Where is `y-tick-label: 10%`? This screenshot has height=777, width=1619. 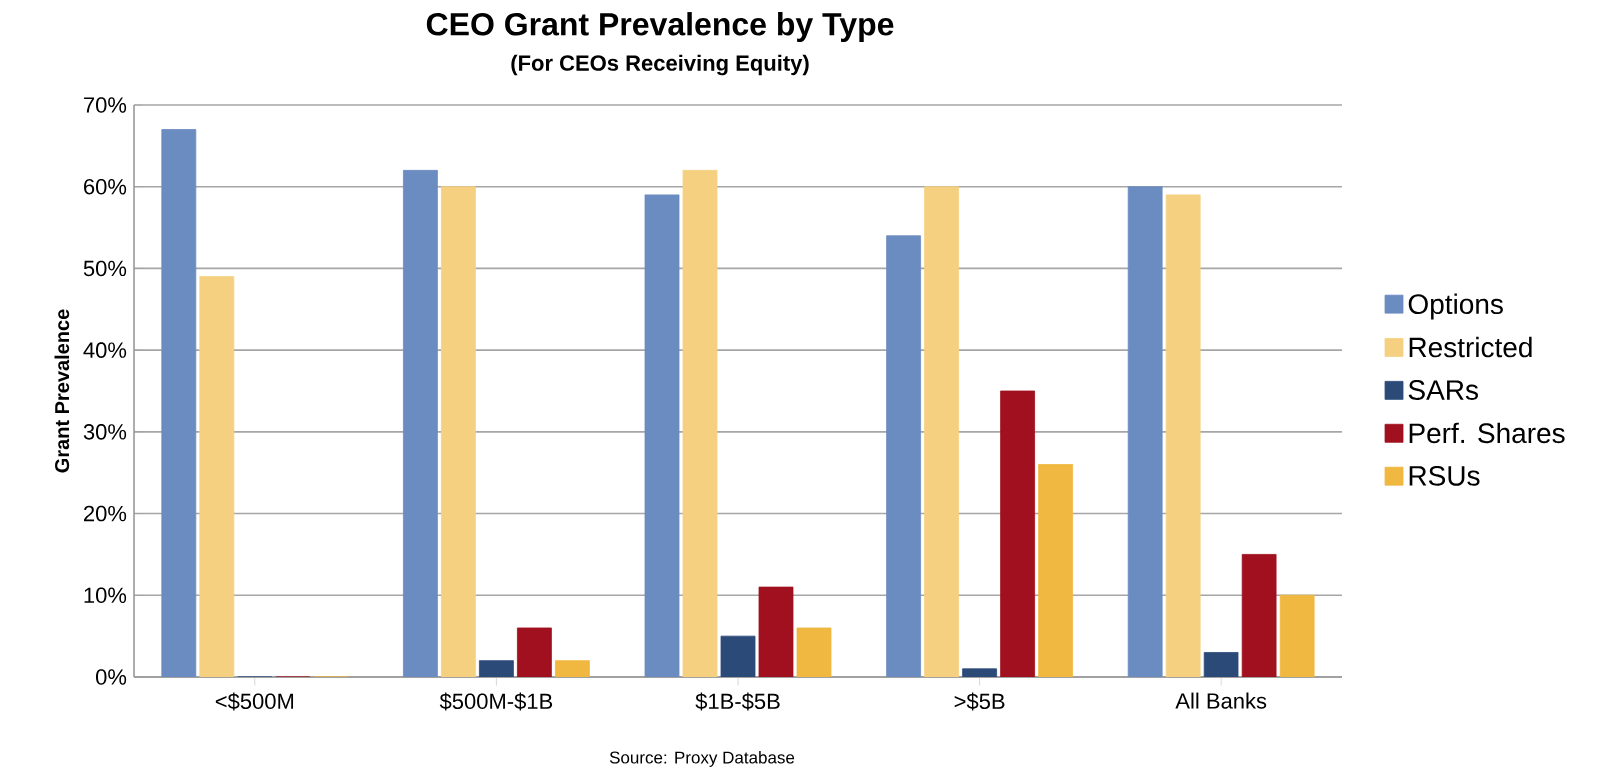
y-tick-label: 10% is located at coordinates (105, 595).